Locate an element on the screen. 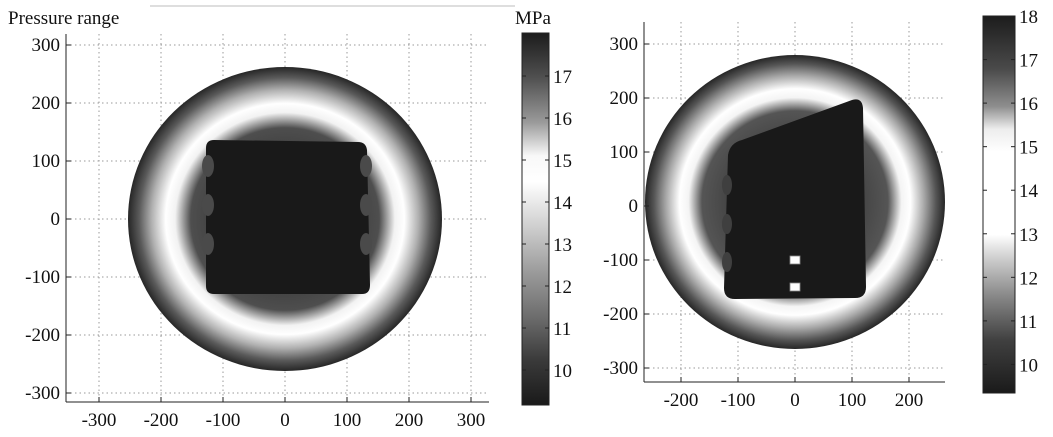 The height and width of the screenshot is (437, 1053). colorbar-tick-label: 18 is located at coordinates (1028, 17).